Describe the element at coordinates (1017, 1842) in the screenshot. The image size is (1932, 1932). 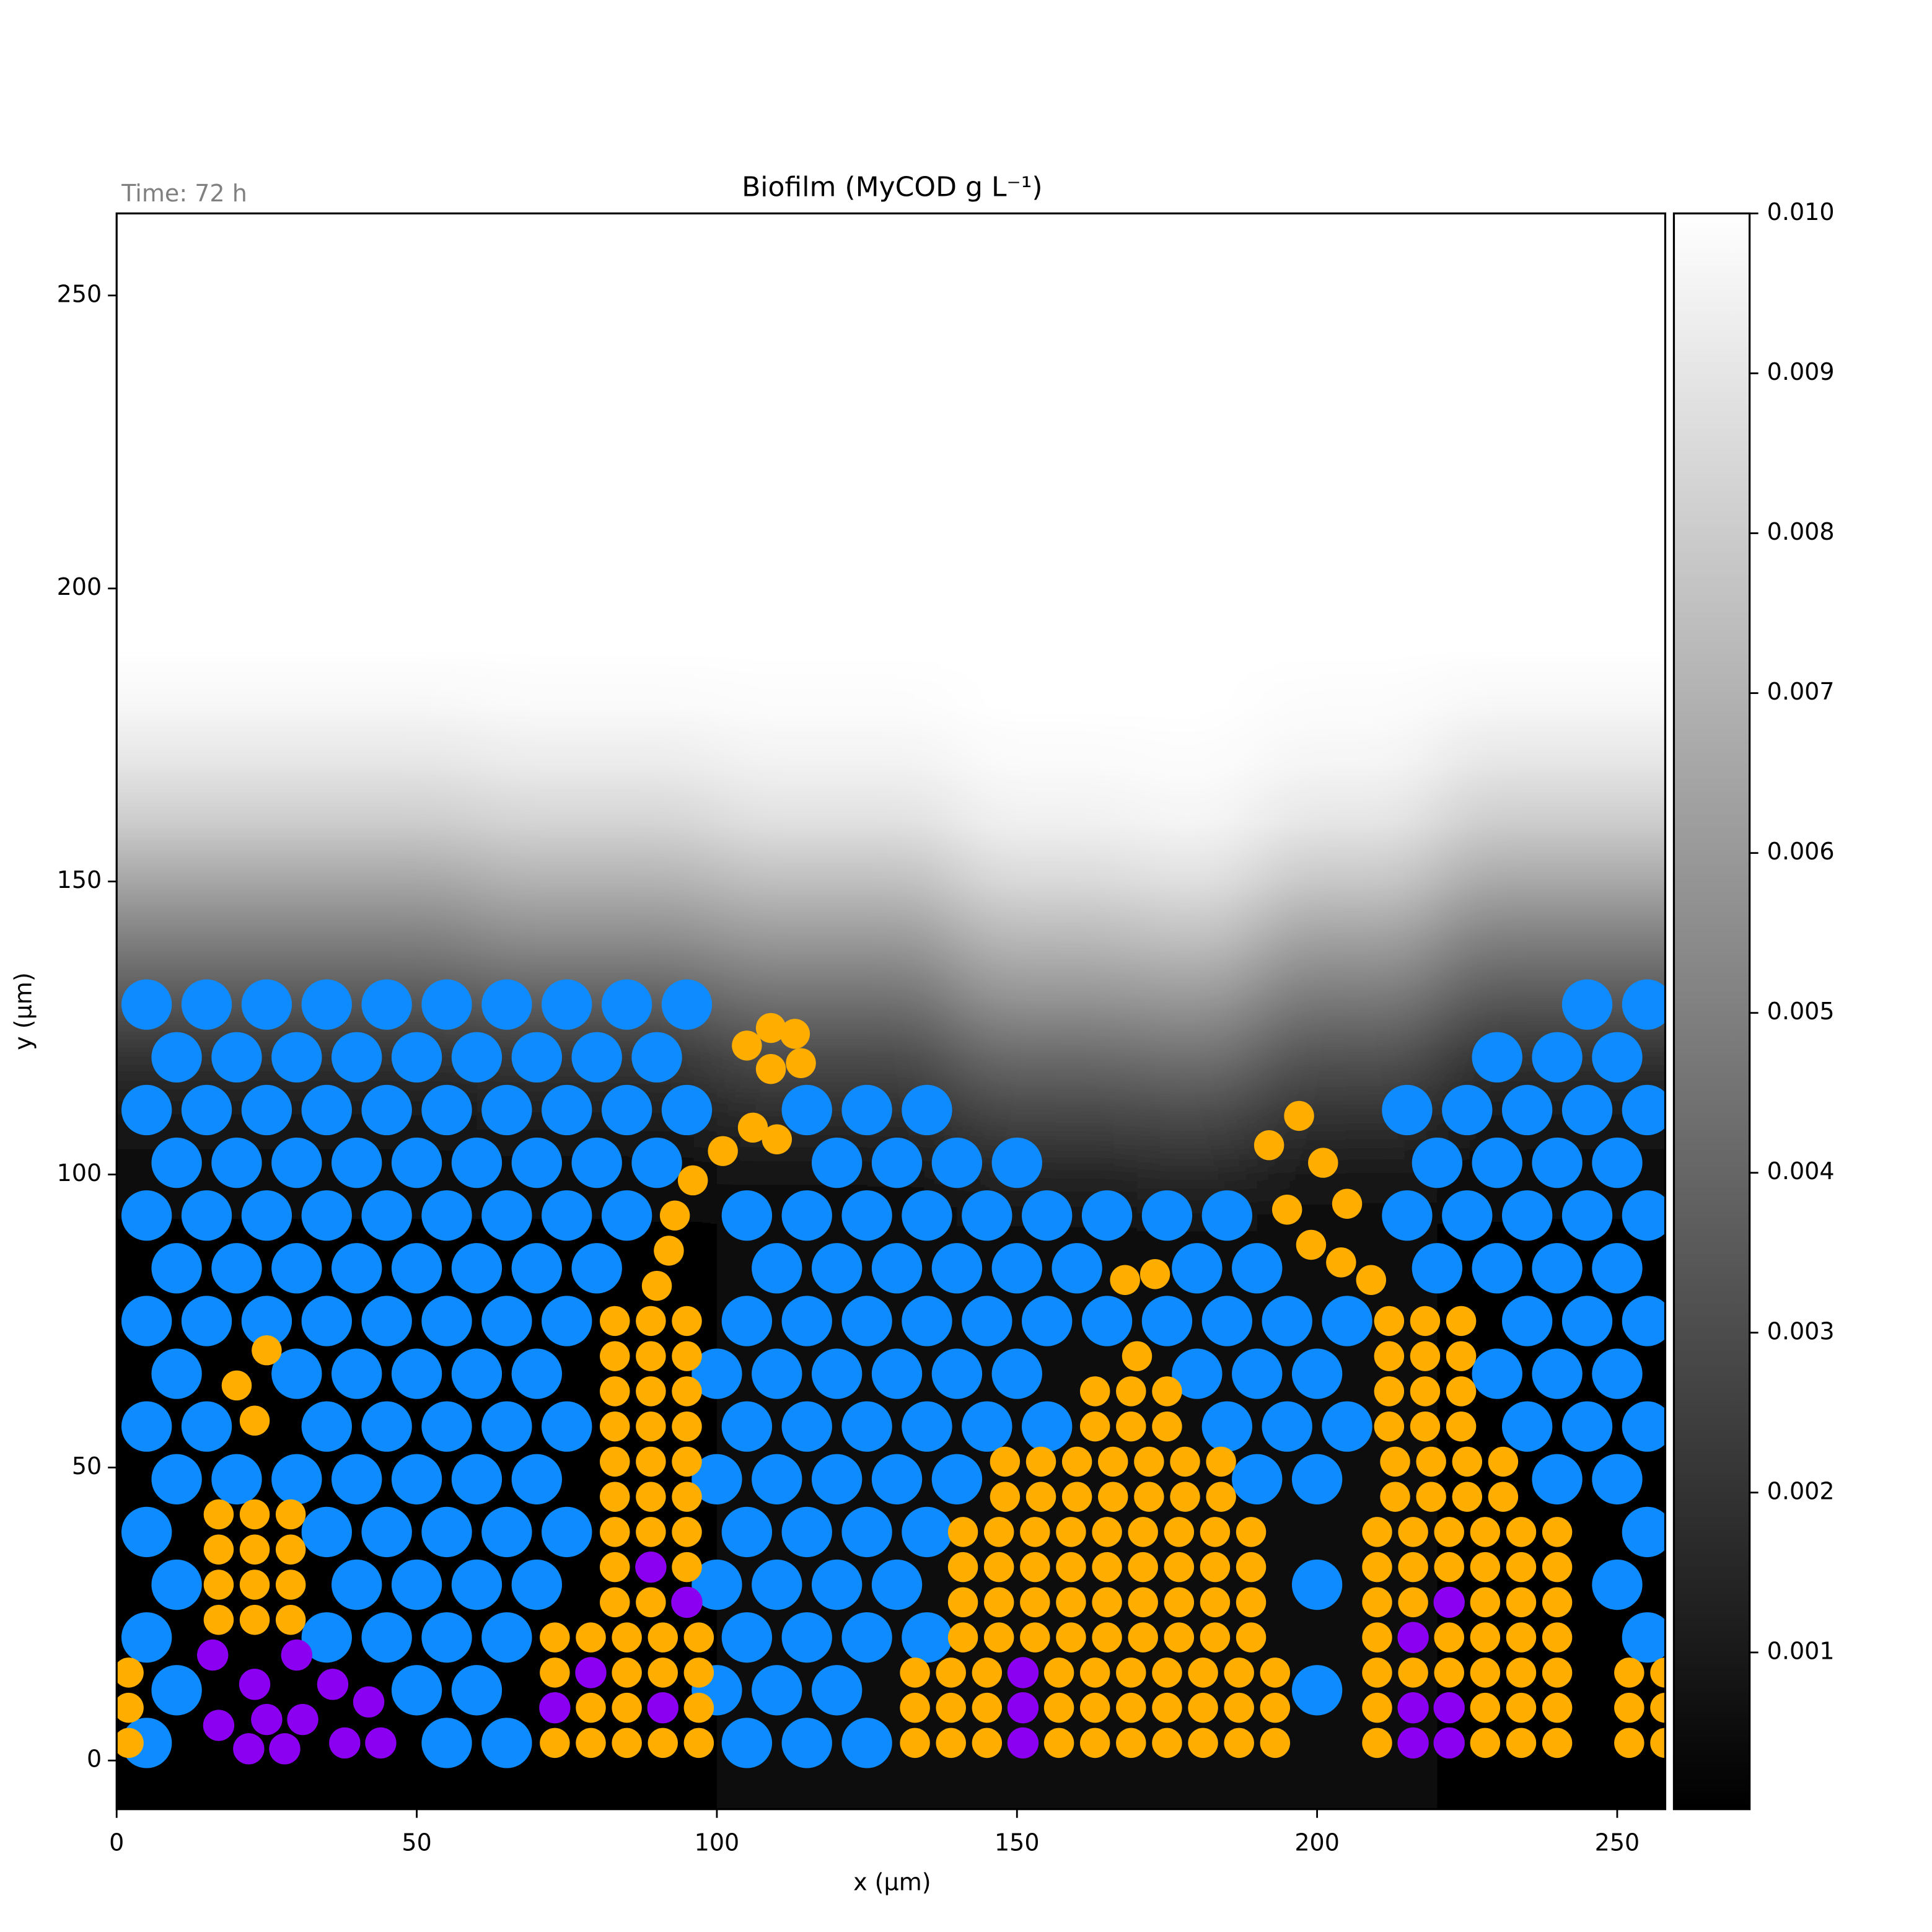
I see `x-tick-label: 150` at that location.